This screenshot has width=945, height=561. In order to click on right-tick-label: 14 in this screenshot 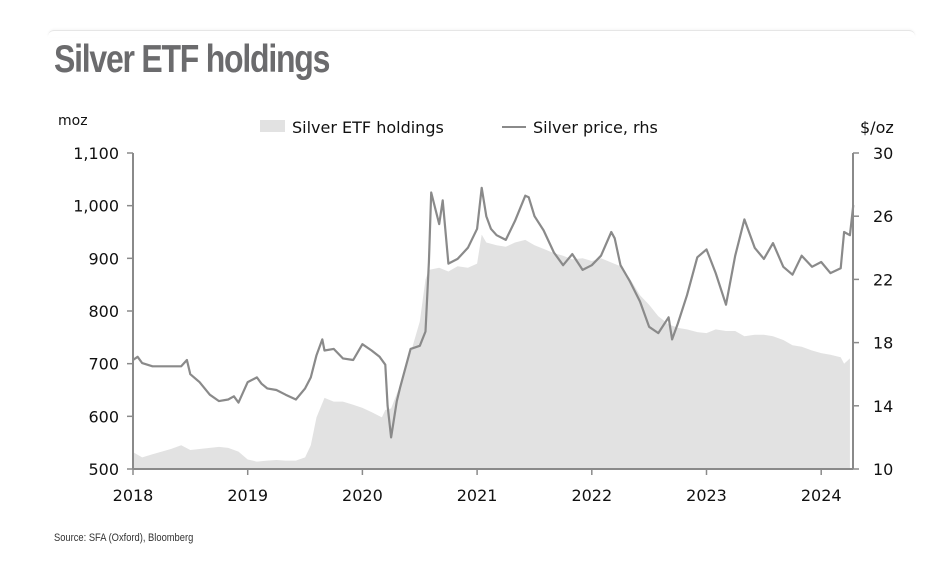, I will do `click(883, 406)`.